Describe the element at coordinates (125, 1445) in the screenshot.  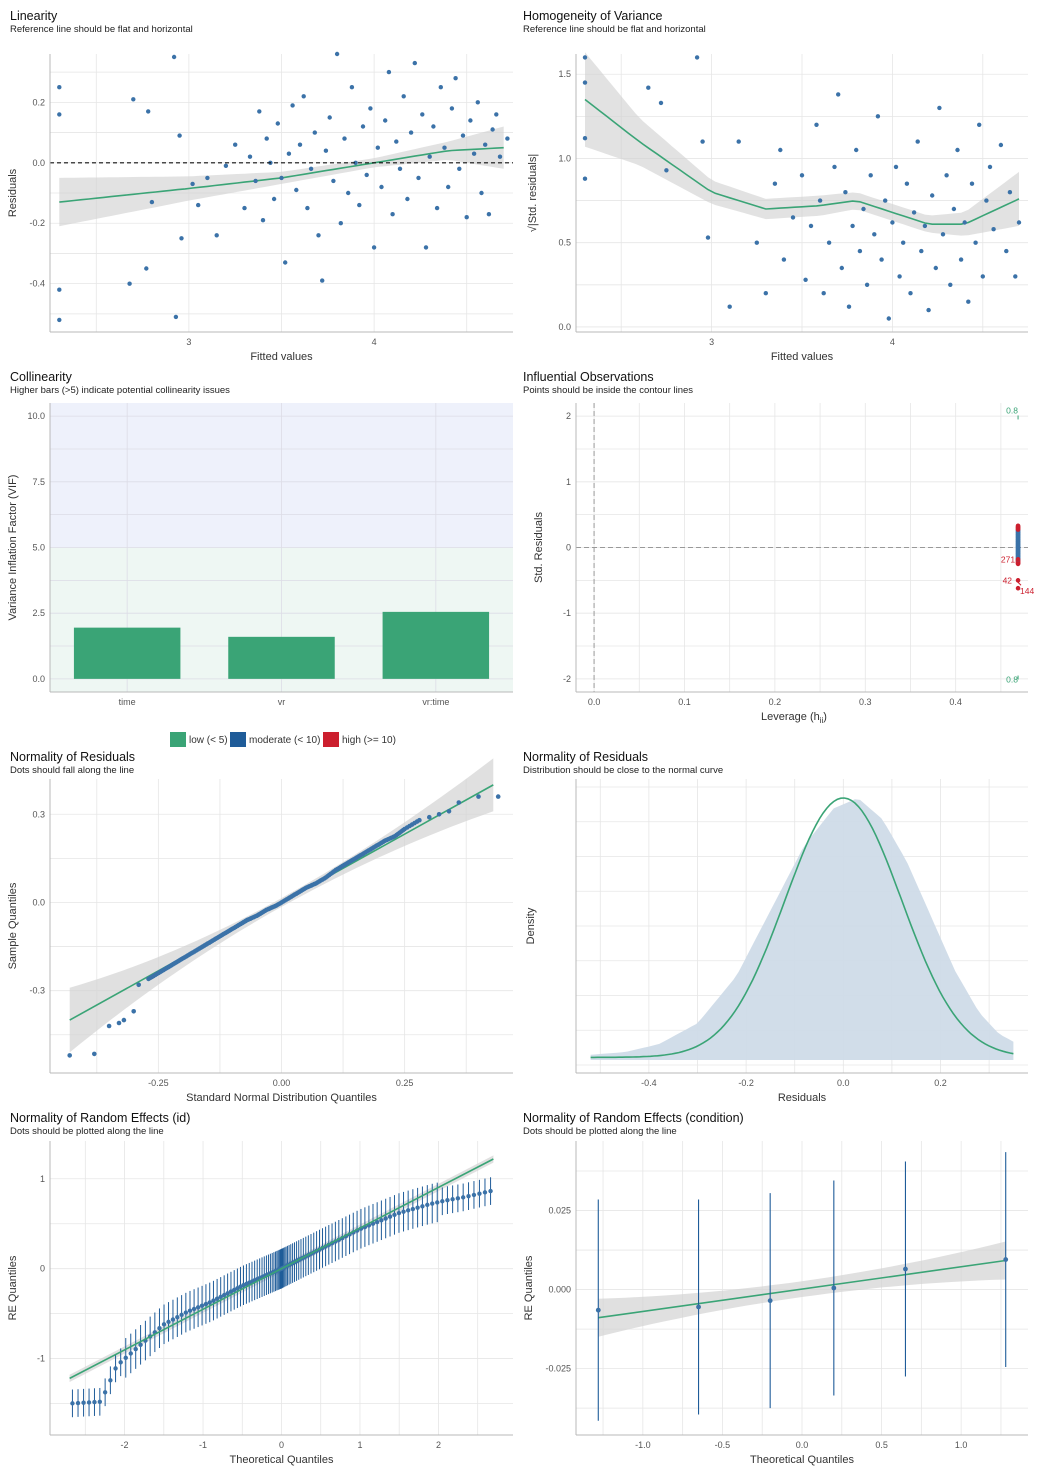
I see `x-tick-label: -2` at that location.